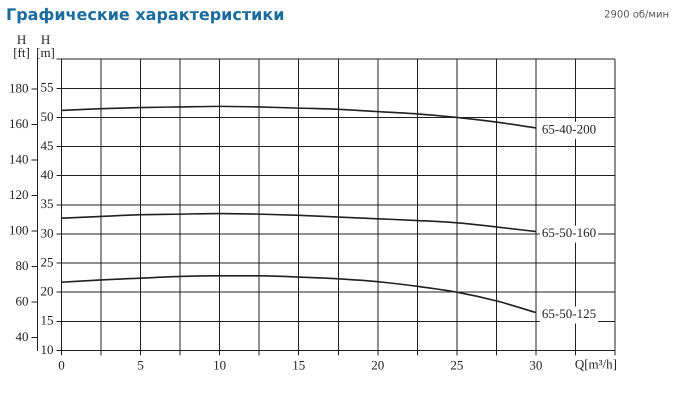  What do you see at coordinates (22, 336) in the screenshot?
I see `y2-tick-label: 40` at bounding box center [22, 336].